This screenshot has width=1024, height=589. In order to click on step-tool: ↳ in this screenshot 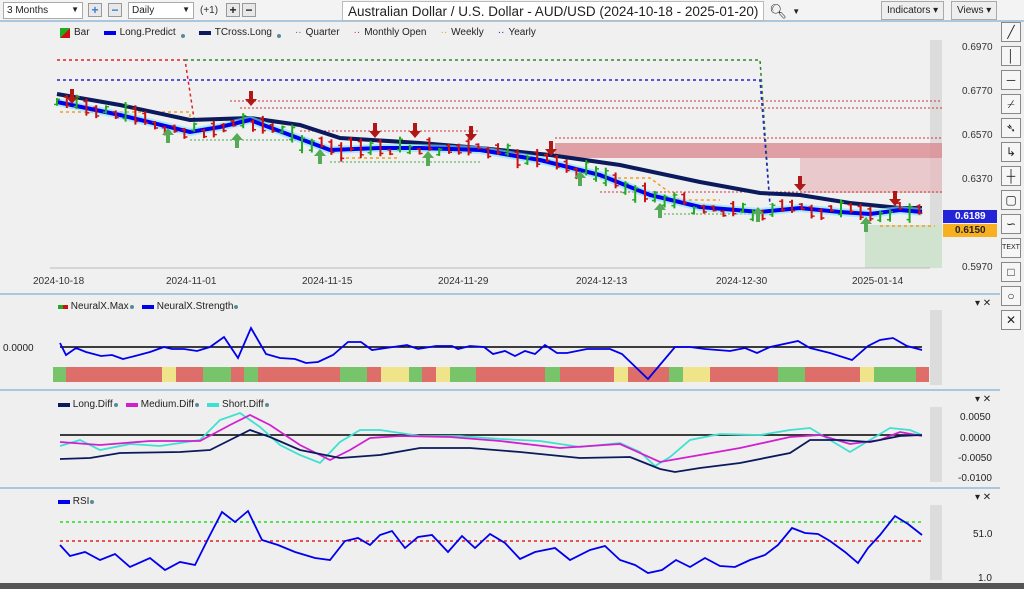, I will do `click(1011, 152)`.